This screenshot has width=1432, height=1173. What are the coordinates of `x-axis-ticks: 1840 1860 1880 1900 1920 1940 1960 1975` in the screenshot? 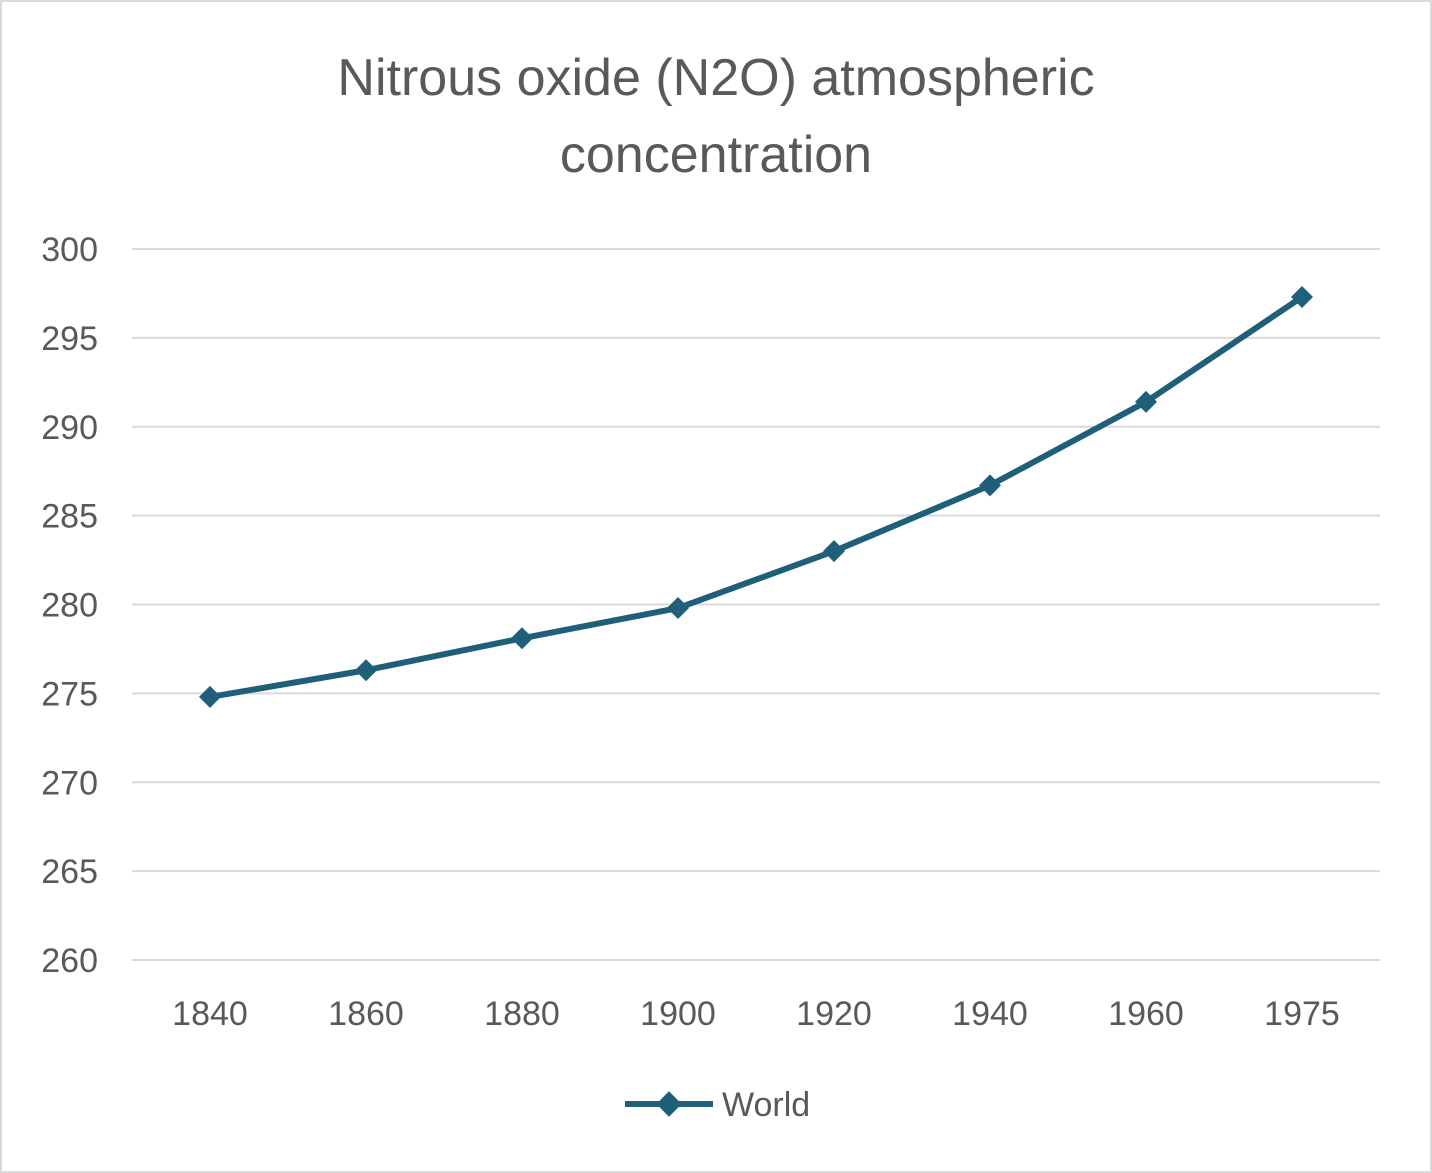 It's located at (756, 1014).